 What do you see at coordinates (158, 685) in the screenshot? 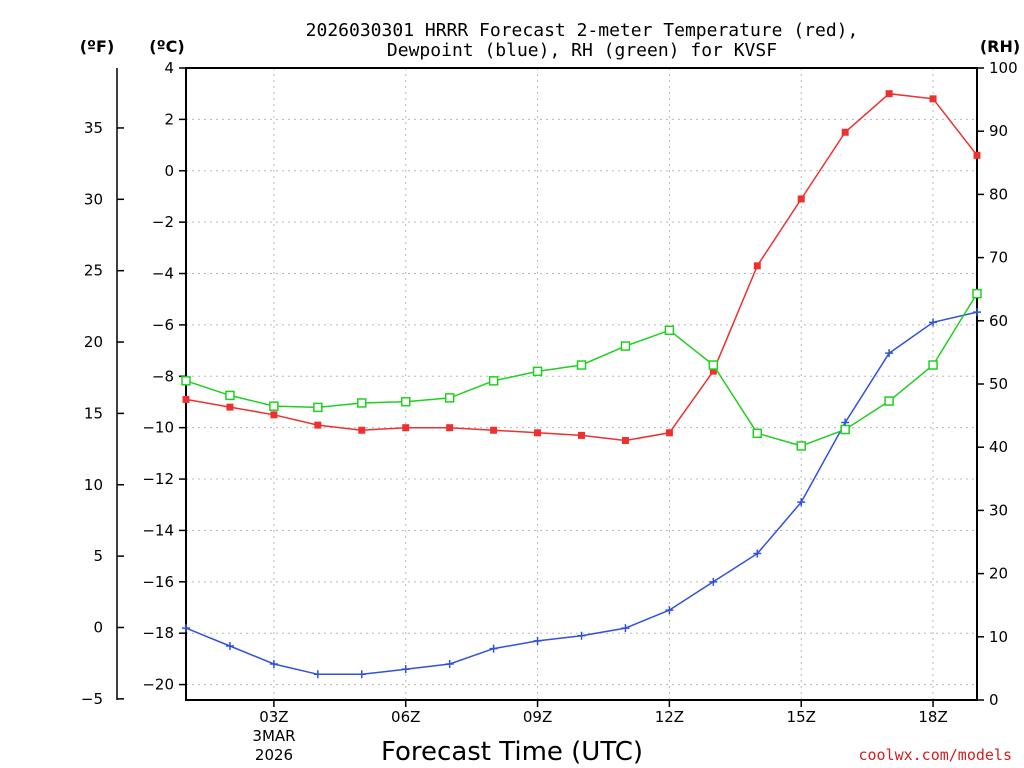
I see `c-tick-label: −20` at bounding box center [158, 685].